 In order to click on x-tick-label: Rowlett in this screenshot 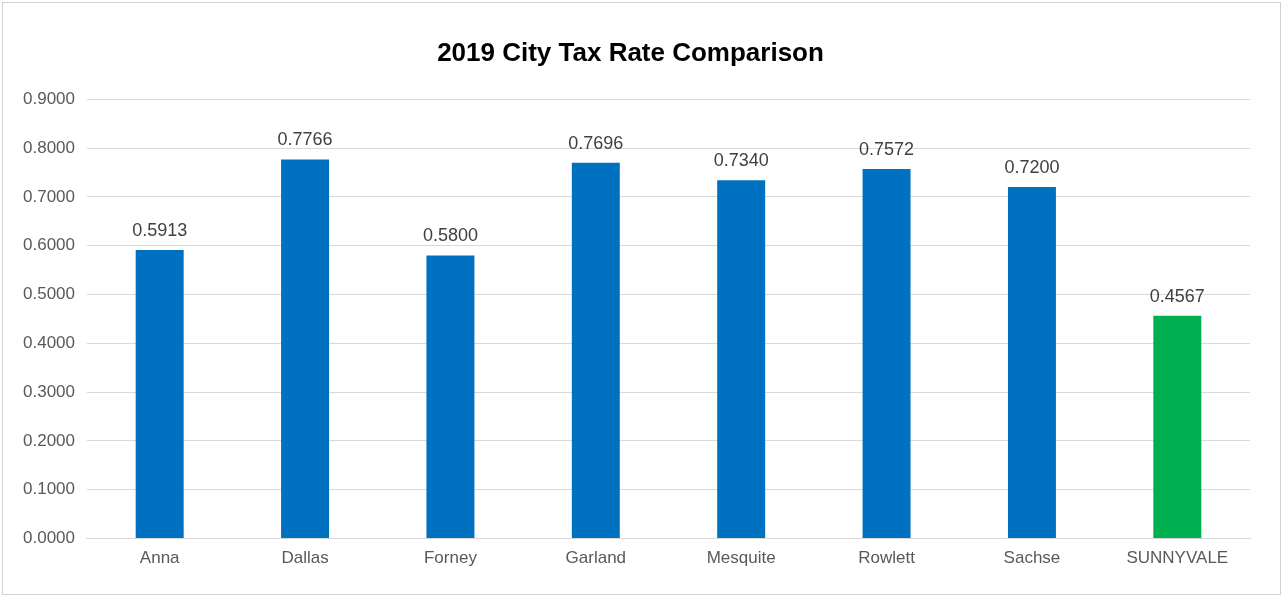, I will do `click(887, 558)`.